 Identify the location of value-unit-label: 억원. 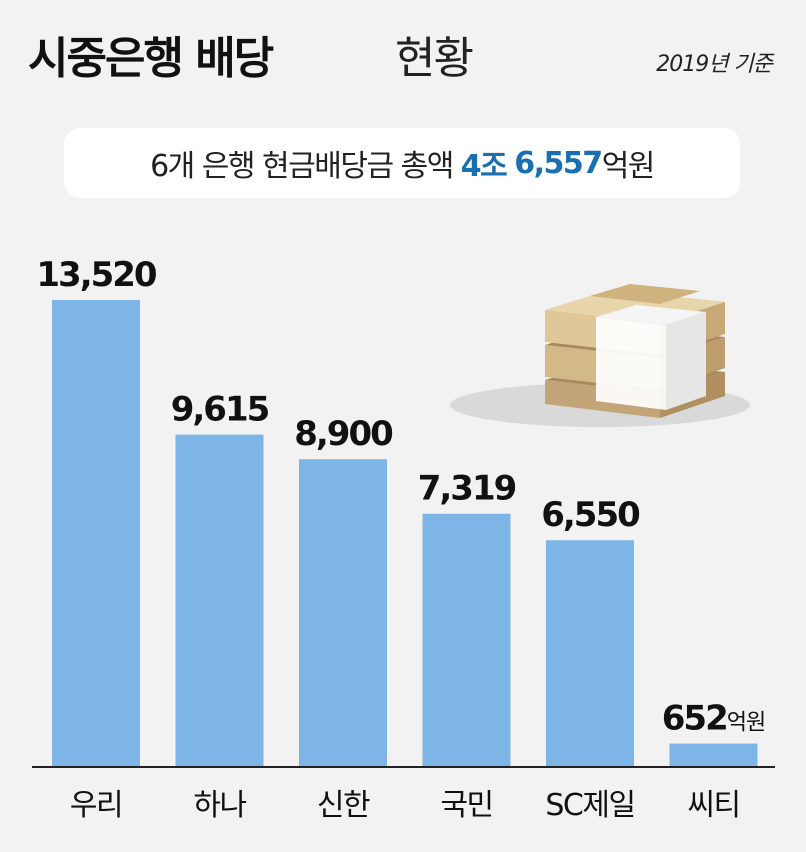
(746, 723).